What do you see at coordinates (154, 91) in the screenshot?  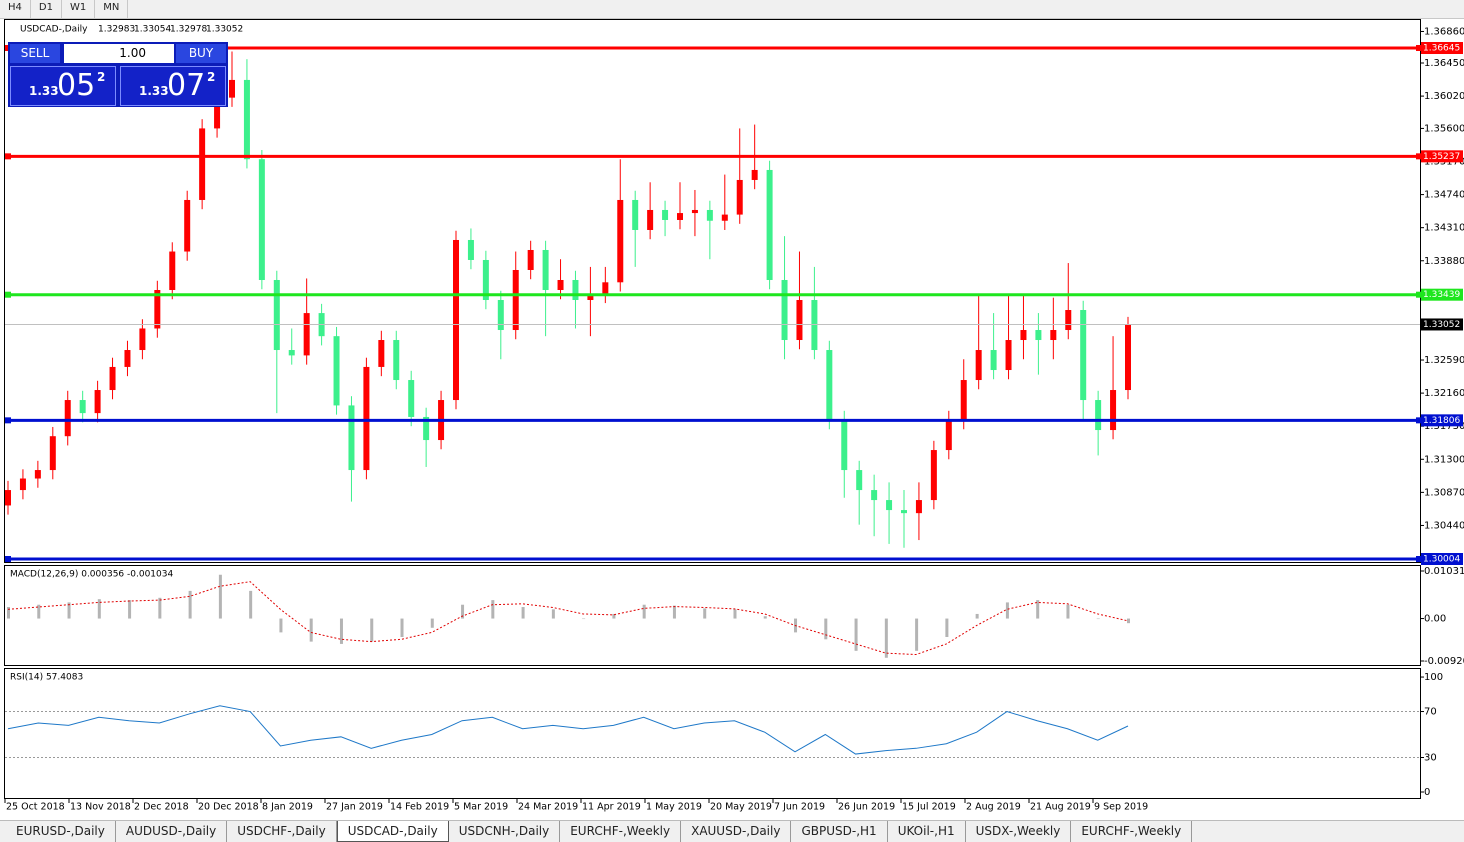 I see `price-big: 1.33` at bounding box center [154, 91].